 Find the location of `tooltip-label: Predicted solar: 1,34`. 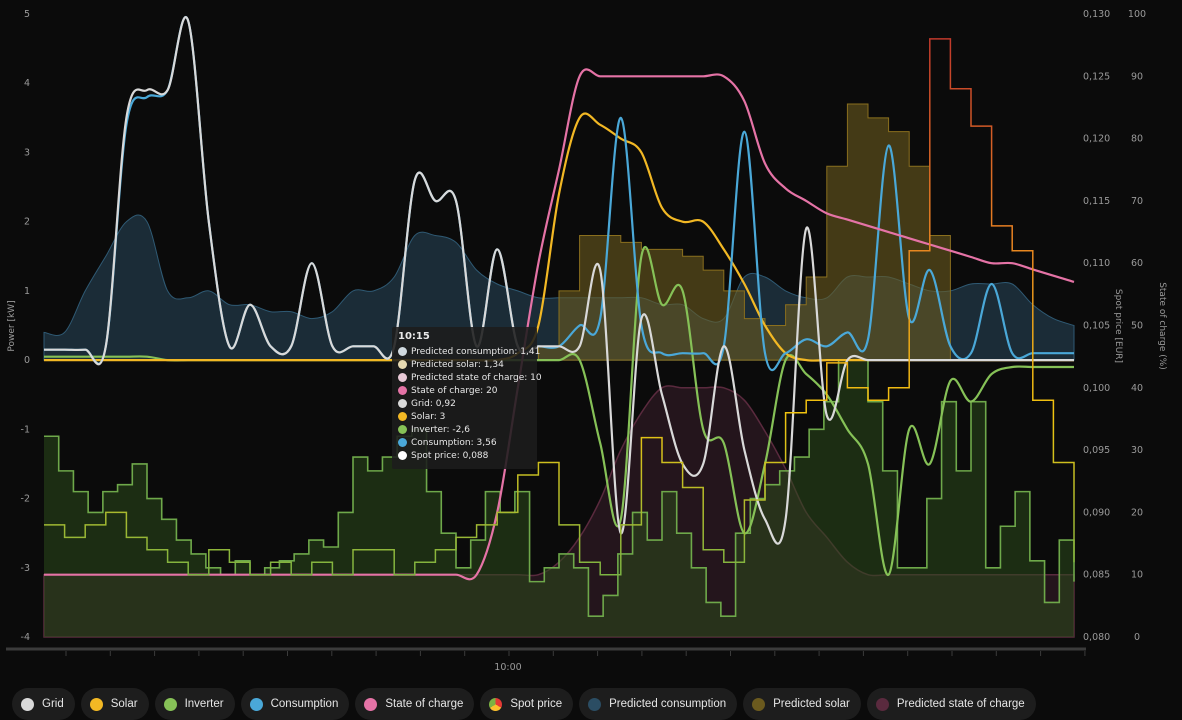

tooltip-label: Predicted solar: 1,34 is located at coordinates (457, 364).